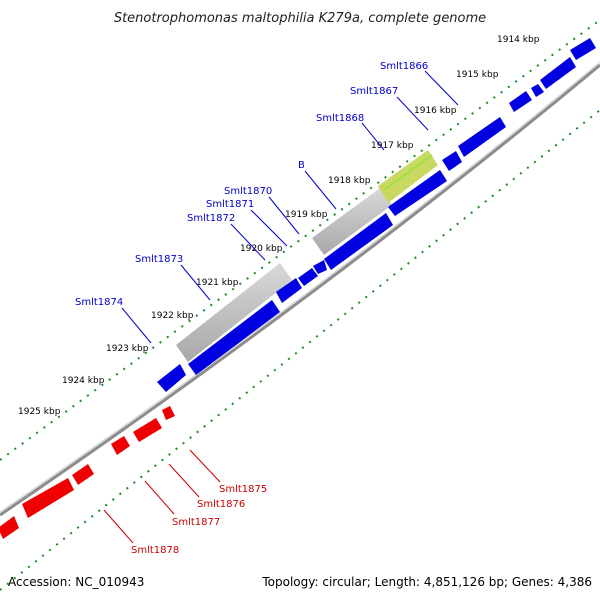 Image resolution: width=600 pixels, height=600 pixels. I want to click on accession-text: Accession: NC_010943, so click(76, 582).